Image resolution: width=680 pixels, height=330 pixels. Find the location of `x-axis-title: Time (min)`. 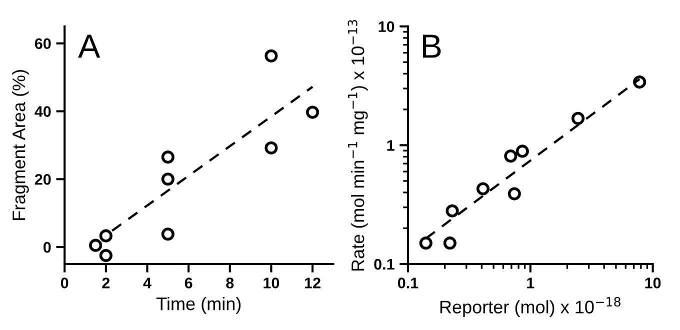

x-axis-title: Time (min) is located at coordinates (198, 305).